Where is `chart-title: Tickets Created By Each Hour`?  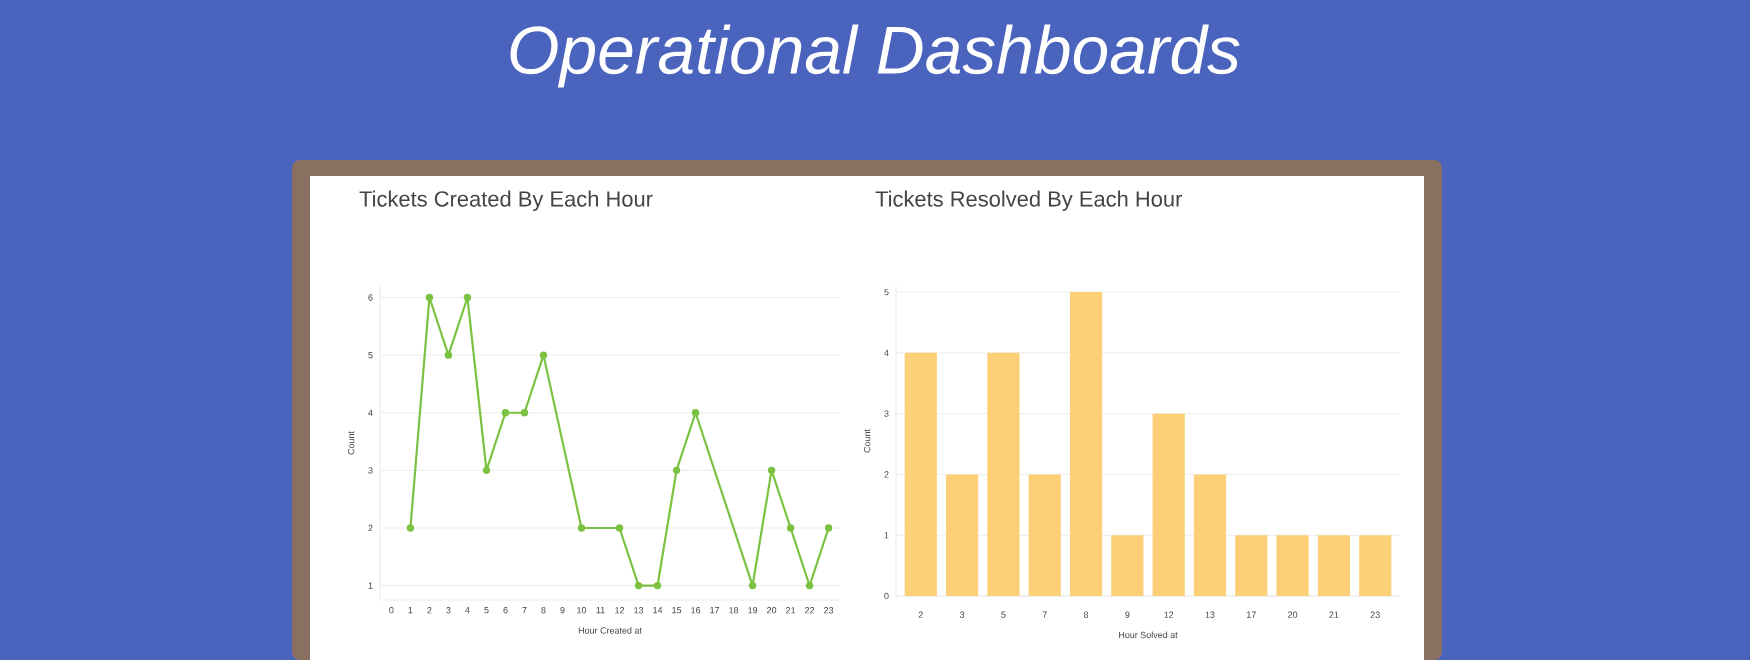
chart-title: Tickets Created By Each Hour is located at coordinates (506, 200).